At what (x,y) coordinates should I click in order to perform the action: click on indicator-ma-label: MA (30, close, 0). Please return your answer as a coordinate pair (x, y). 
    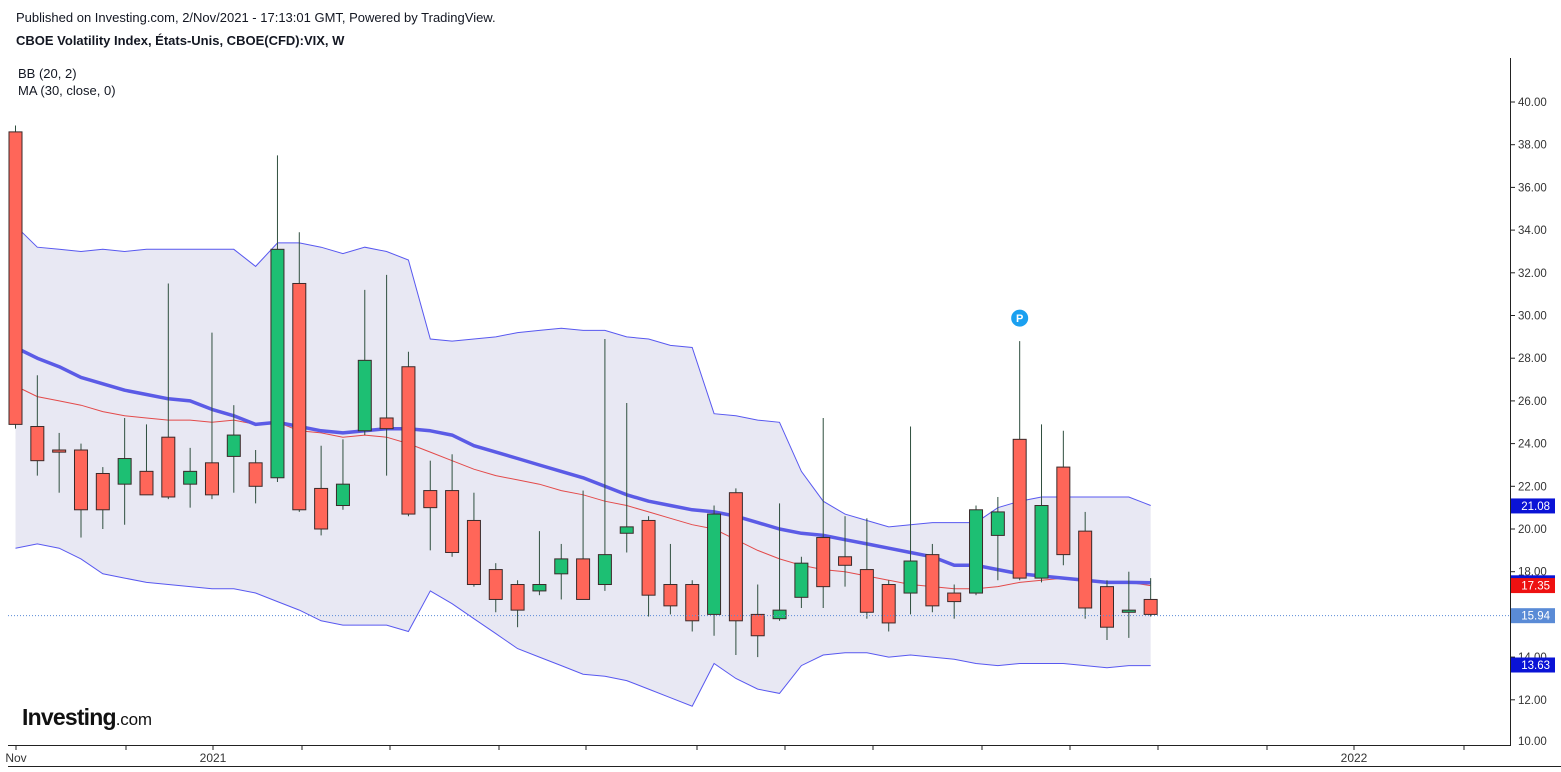
    Looking at the image, I should click on (67, 90).